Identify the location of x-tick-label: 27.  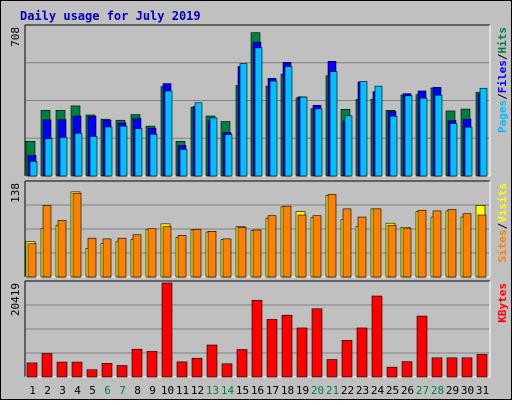
(422, 390).